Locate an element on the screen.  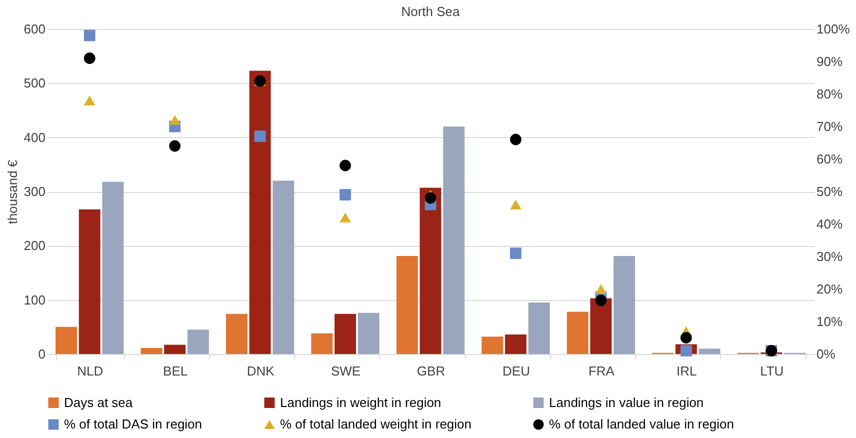
x-tick-label: IRL is located at coordinates (686, 371).